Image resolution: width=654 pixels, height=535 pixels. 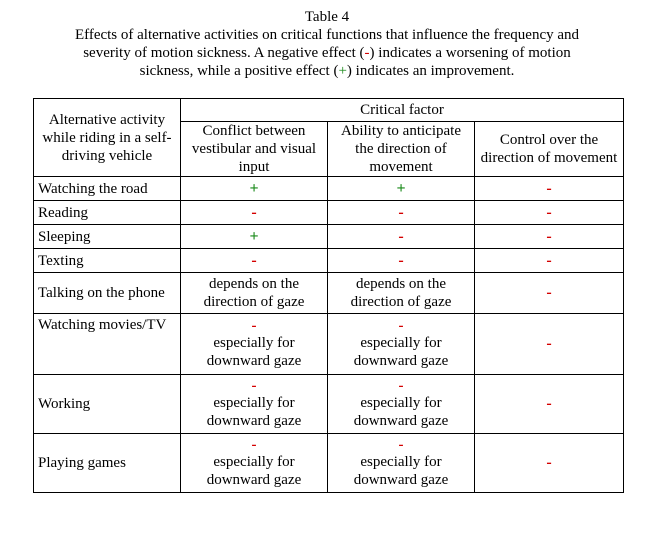 I want to click on table-row: Sleeping + - -, so click(x=328, y=236).